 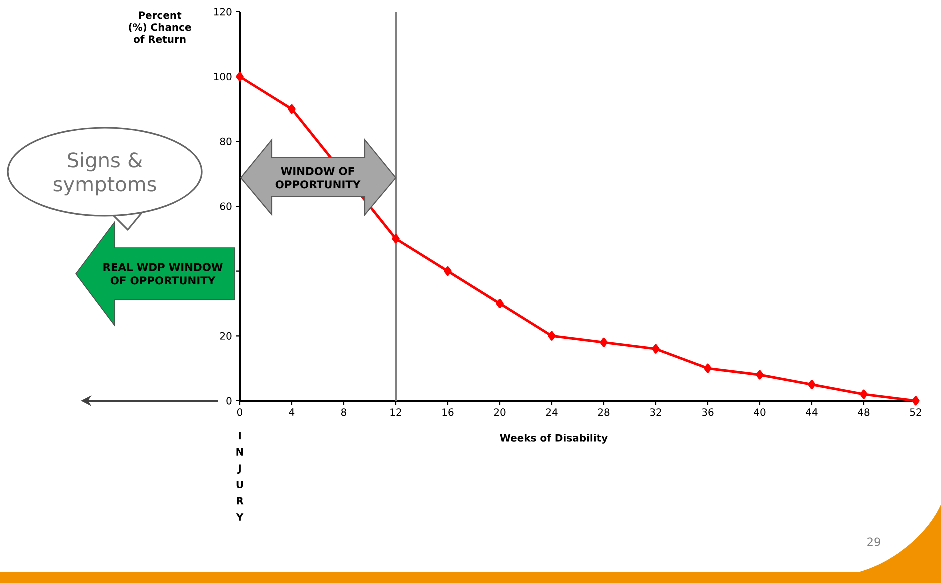 I want to click on x-tick-label: 8, so click(x=343, y=412).